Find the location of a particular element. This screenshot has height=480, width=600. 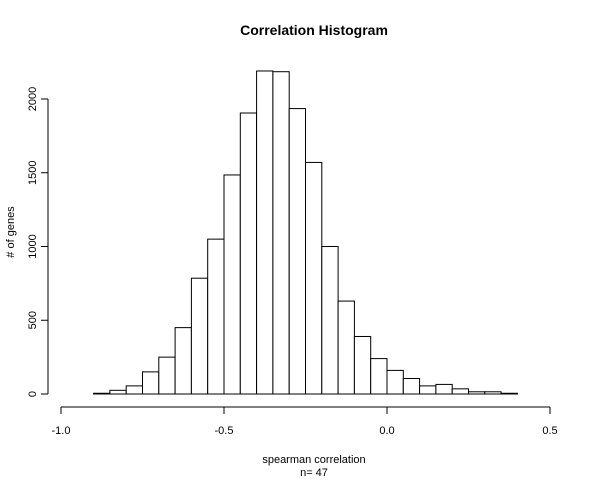

x-tick-label: 0.0 is located at coordinates (386, 431).